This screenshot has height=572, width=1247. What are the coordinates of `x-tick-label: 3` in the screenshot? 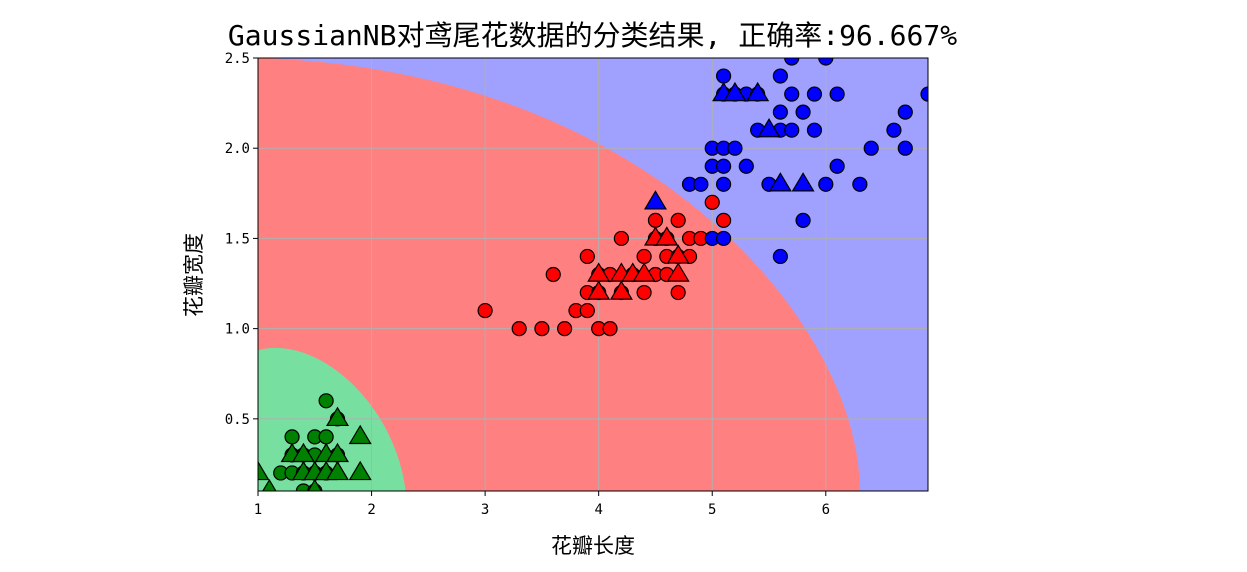 It's located at (485, 510).